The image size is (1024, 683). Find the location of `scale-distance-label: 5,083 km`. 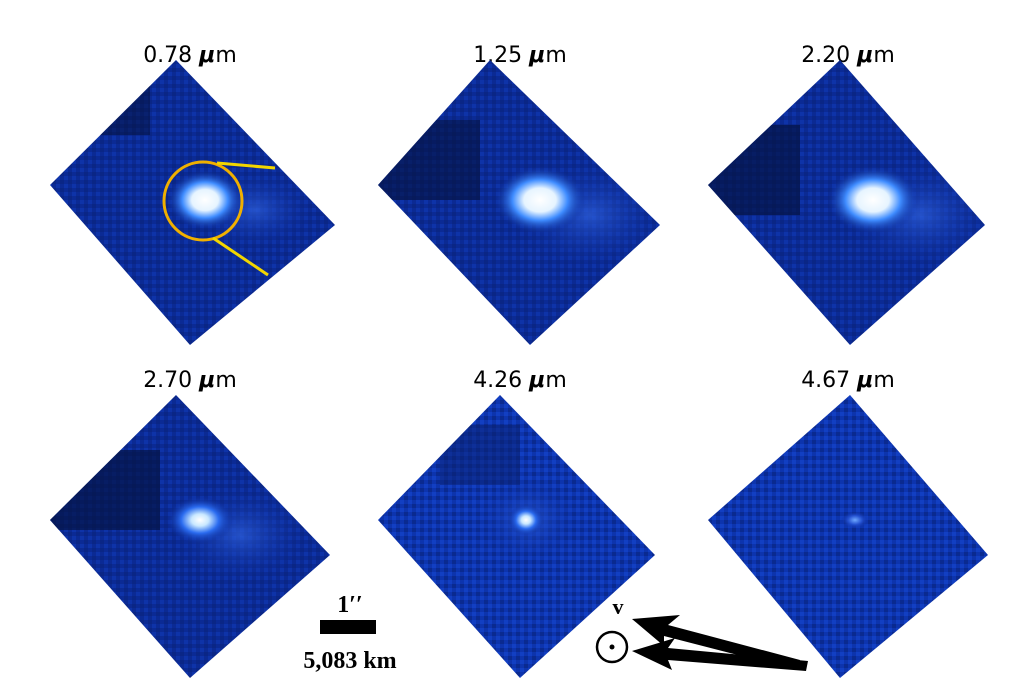

scale-distance-label: 5,083 km is located at coordinates (349, 661).